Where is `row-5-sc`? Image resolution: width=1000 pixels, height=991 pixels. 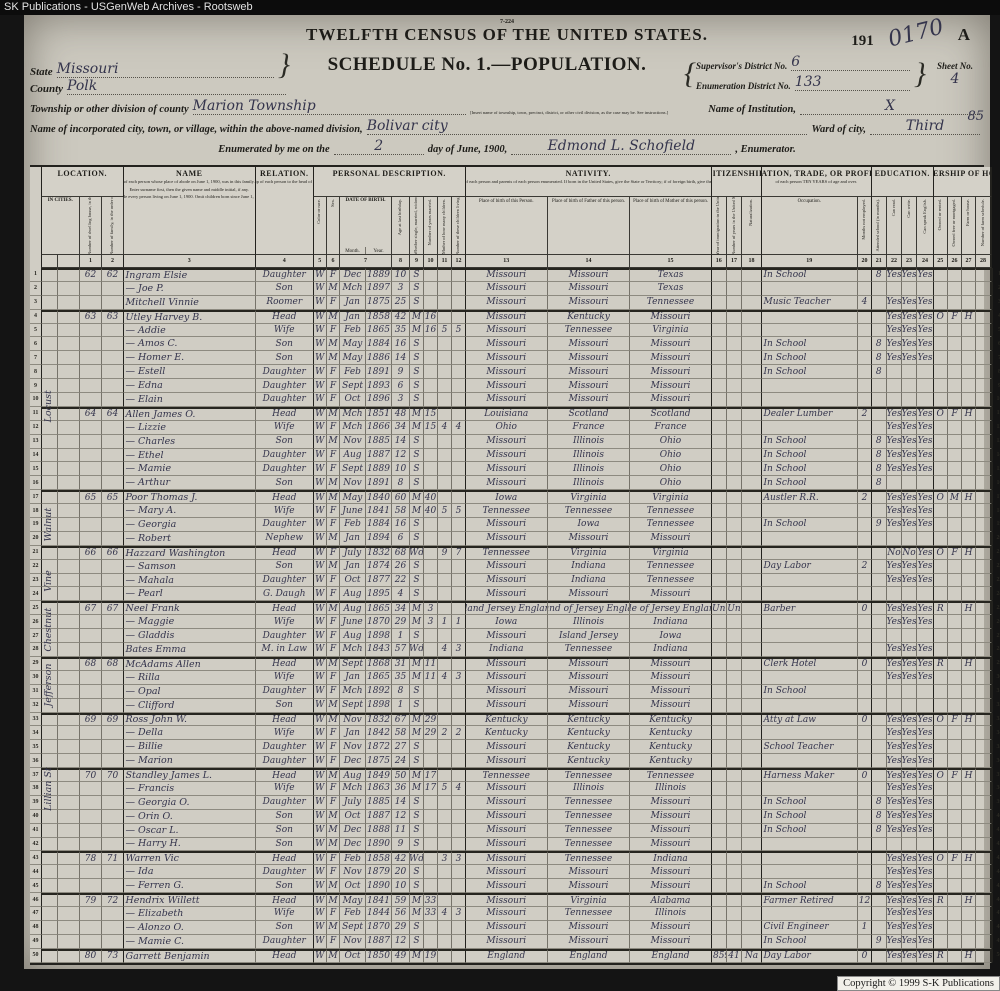
row-5-sc is located at coordinates (878, 330).